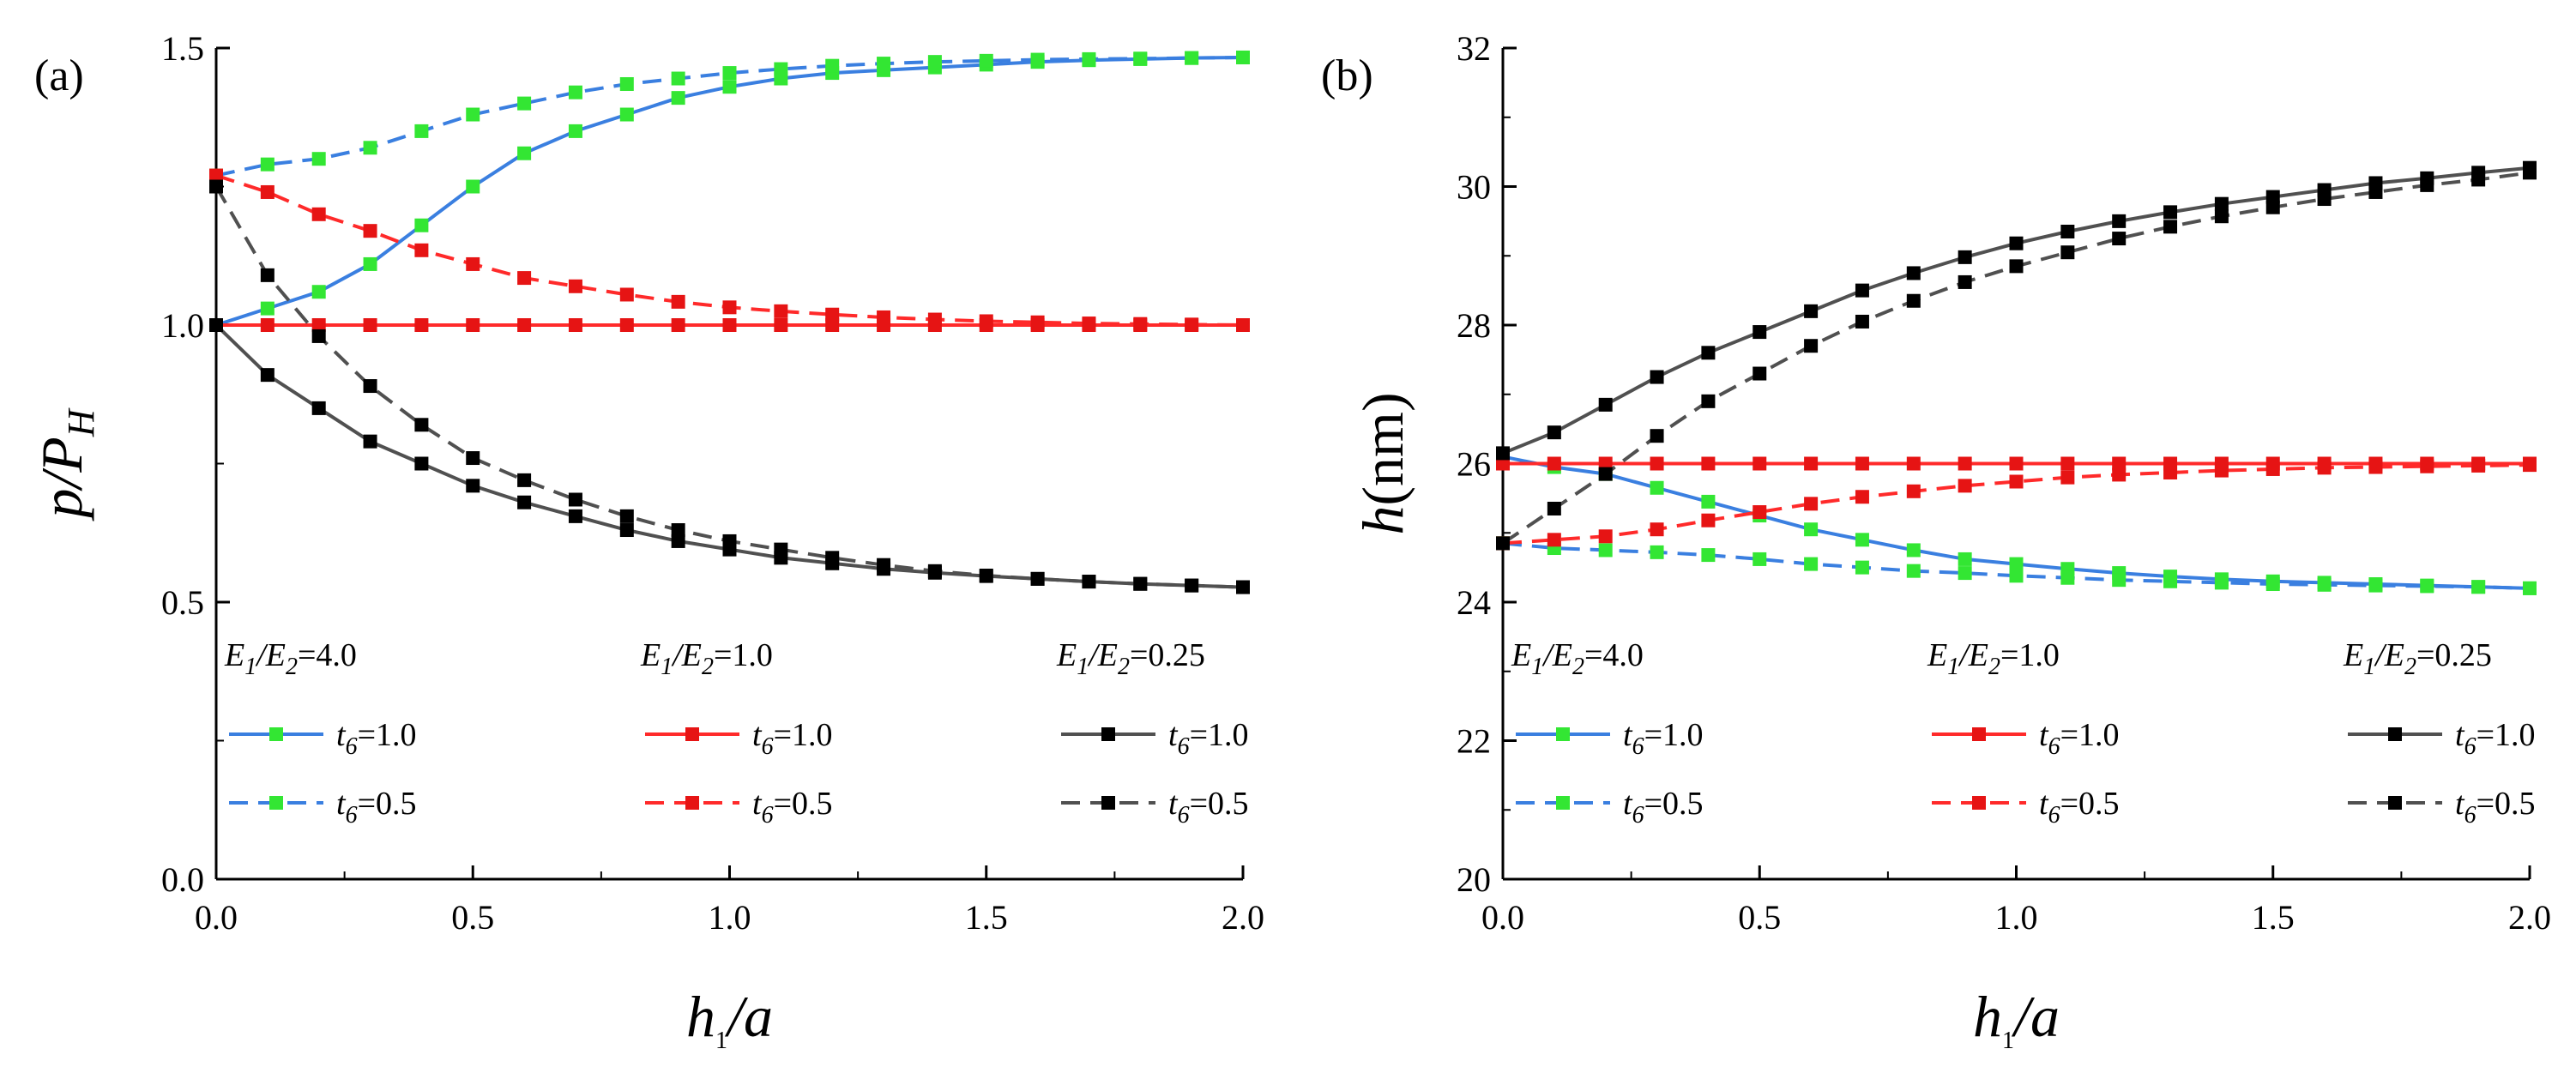 The image size is (2576, 1067). Describe the element at coordinates (1987, 1016) in the screenshot. I see `x-label-main: h` at that location.